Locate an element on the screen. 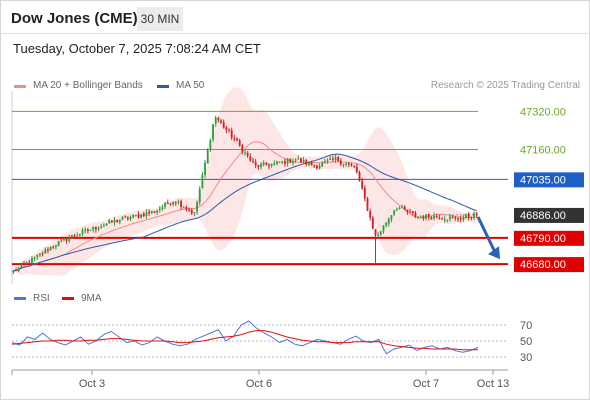 The height and width of the screenshot is (400, 590). header-divider is located at coordinates (294, 33).